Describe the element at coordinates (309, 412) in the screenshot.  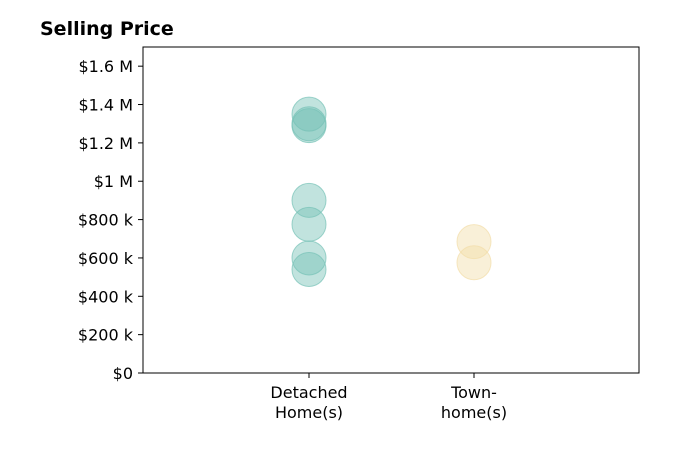
I see `x-category-label: Home(s)` at that location.